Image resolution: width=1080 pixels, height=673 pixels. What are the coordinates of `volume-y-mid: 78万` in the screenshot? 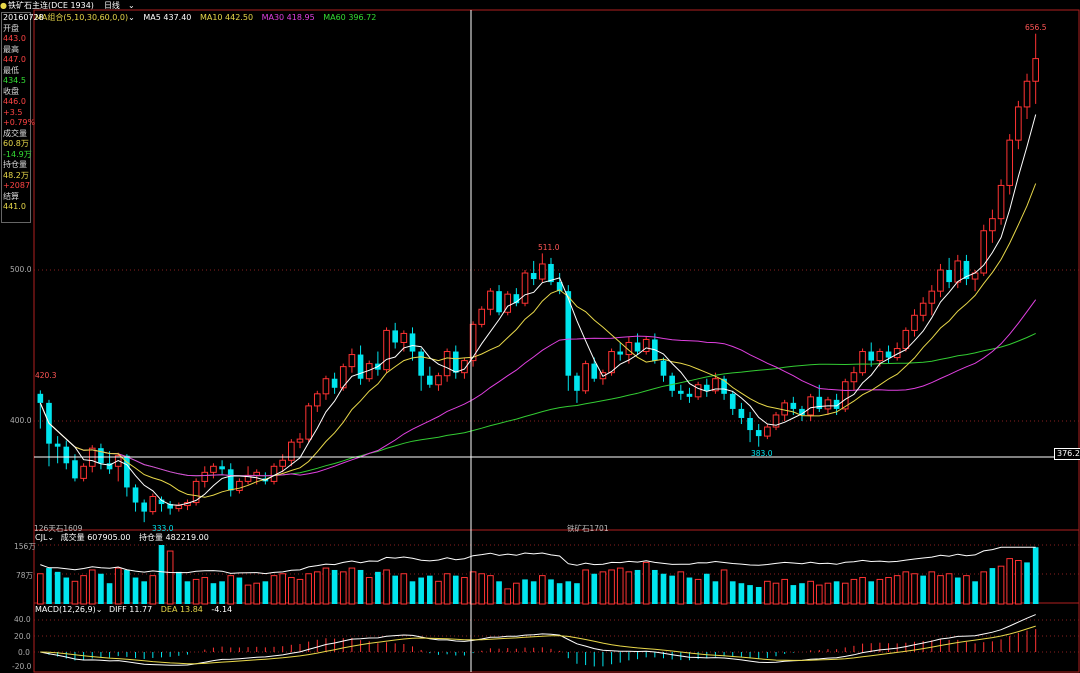 It's located at (25, 575).